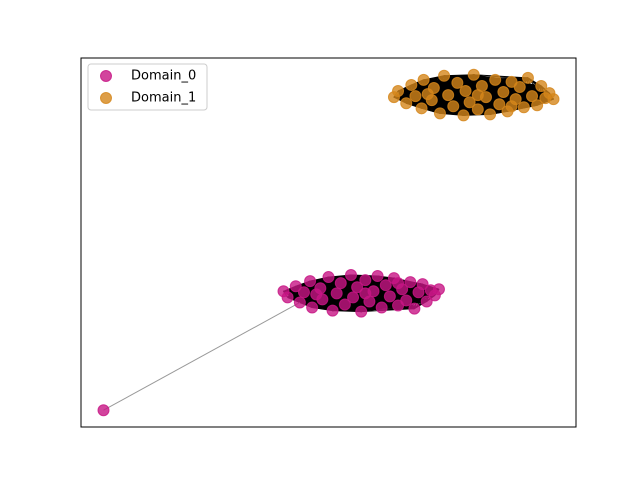 The width and height of the screenshot is (640, 480). What do you see at coordinates (163, 76) in the screenshot?
I see `legend-label: Domain_0` at bounding box center [163, 76].